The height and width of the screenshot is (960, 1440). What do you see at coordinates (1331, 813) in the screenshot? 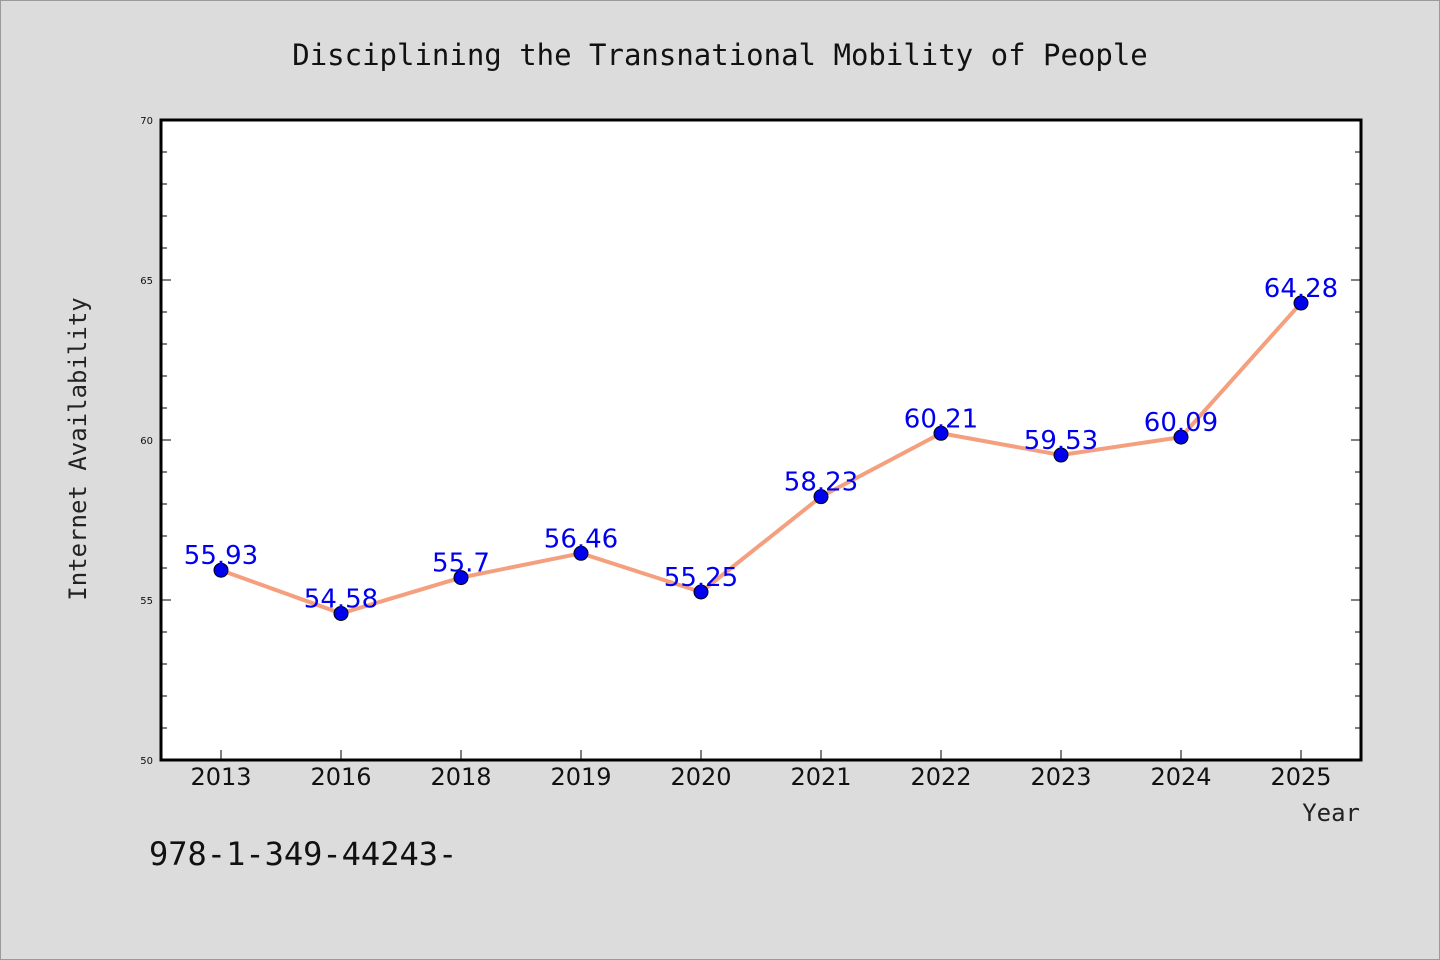
I see `x-axis-title: Year` at bounding box center [1331, 813].